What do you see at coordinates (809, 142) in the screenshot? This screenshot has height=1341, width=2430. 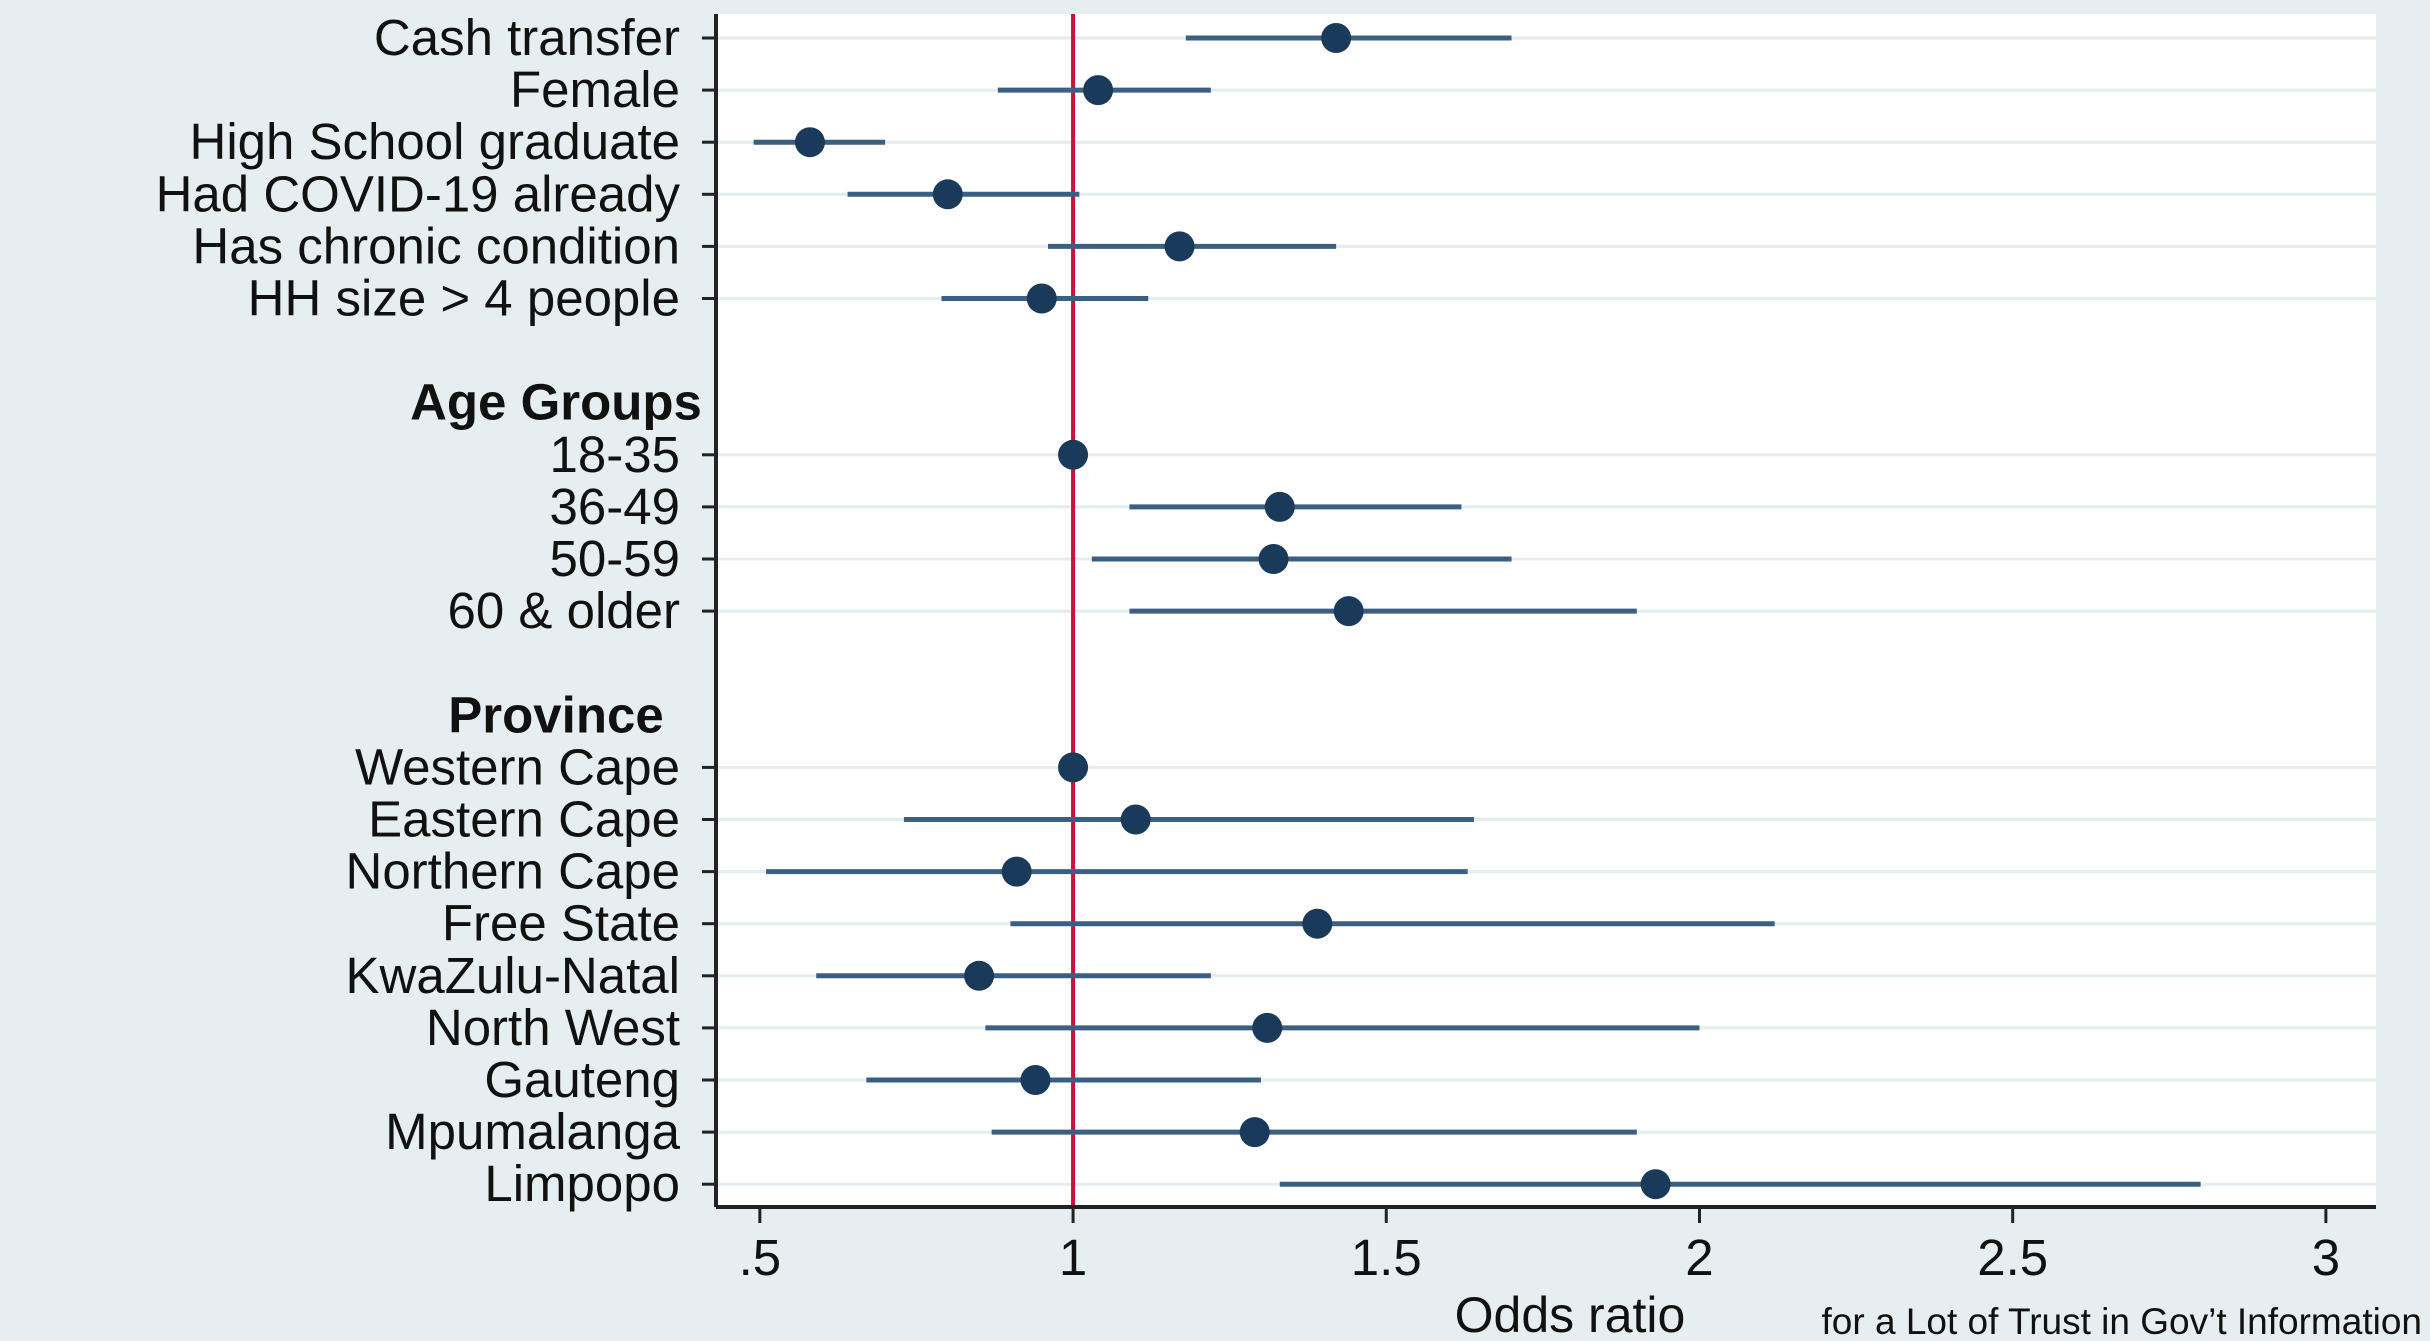 I see `point-high-school-graduate` at bounding box center [809, 142].